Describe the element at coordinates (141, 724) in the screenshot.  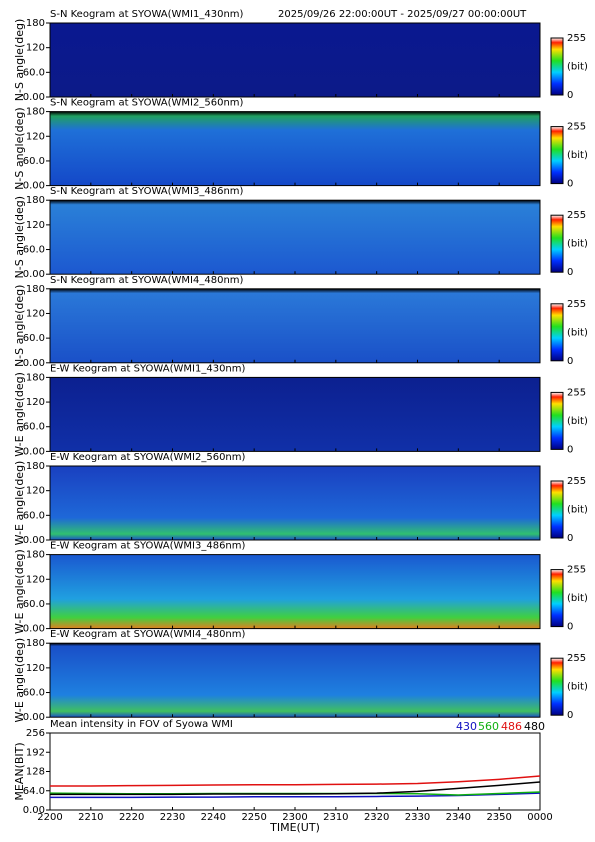
I see `chart-title: Mean intensity in FOV of Syowa WMI` at that location.